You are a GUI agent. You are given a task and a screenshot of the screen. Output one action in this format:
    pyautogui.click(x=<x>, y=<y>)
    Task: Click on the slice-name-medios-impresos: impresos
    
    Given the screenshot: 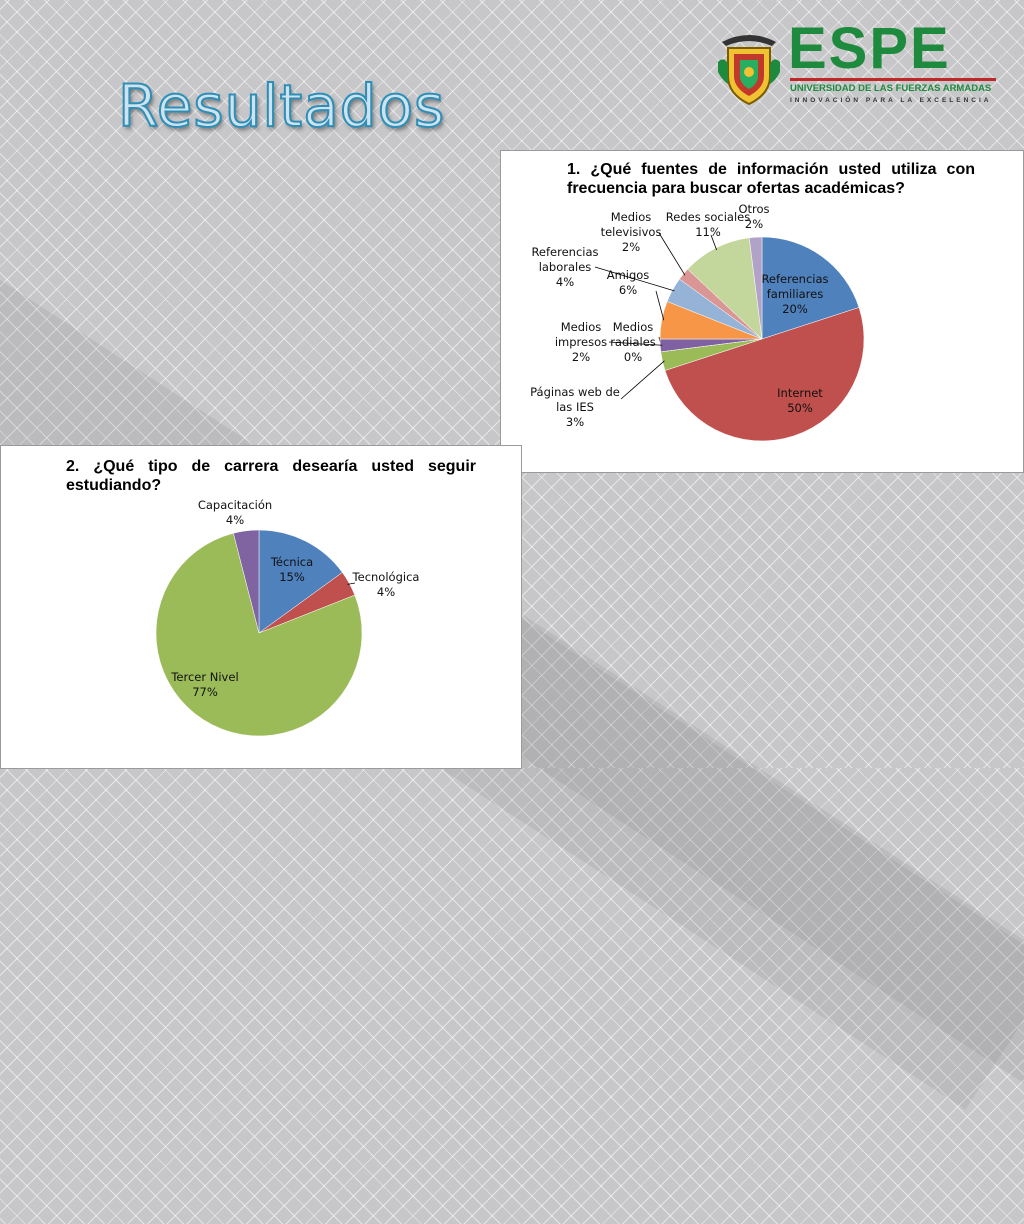 What is the action you would take?
    pyautogui.click(x=581, y=342)
    